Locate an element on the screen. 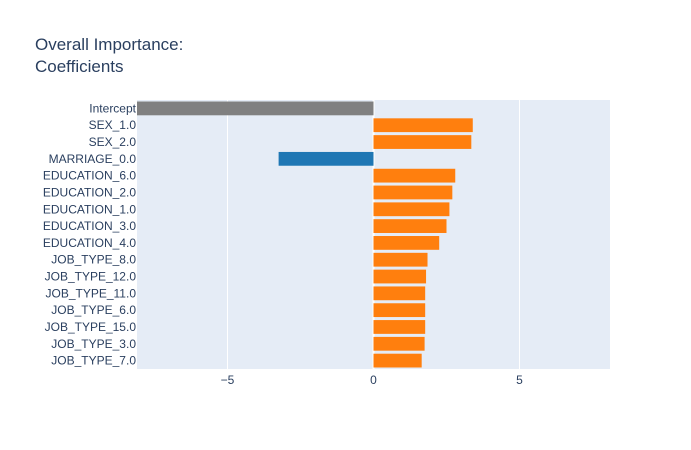 Image resolution: width=691 pixels, height=450 pixels. x-tick-label: −5 is located at coordinates (228, 380).